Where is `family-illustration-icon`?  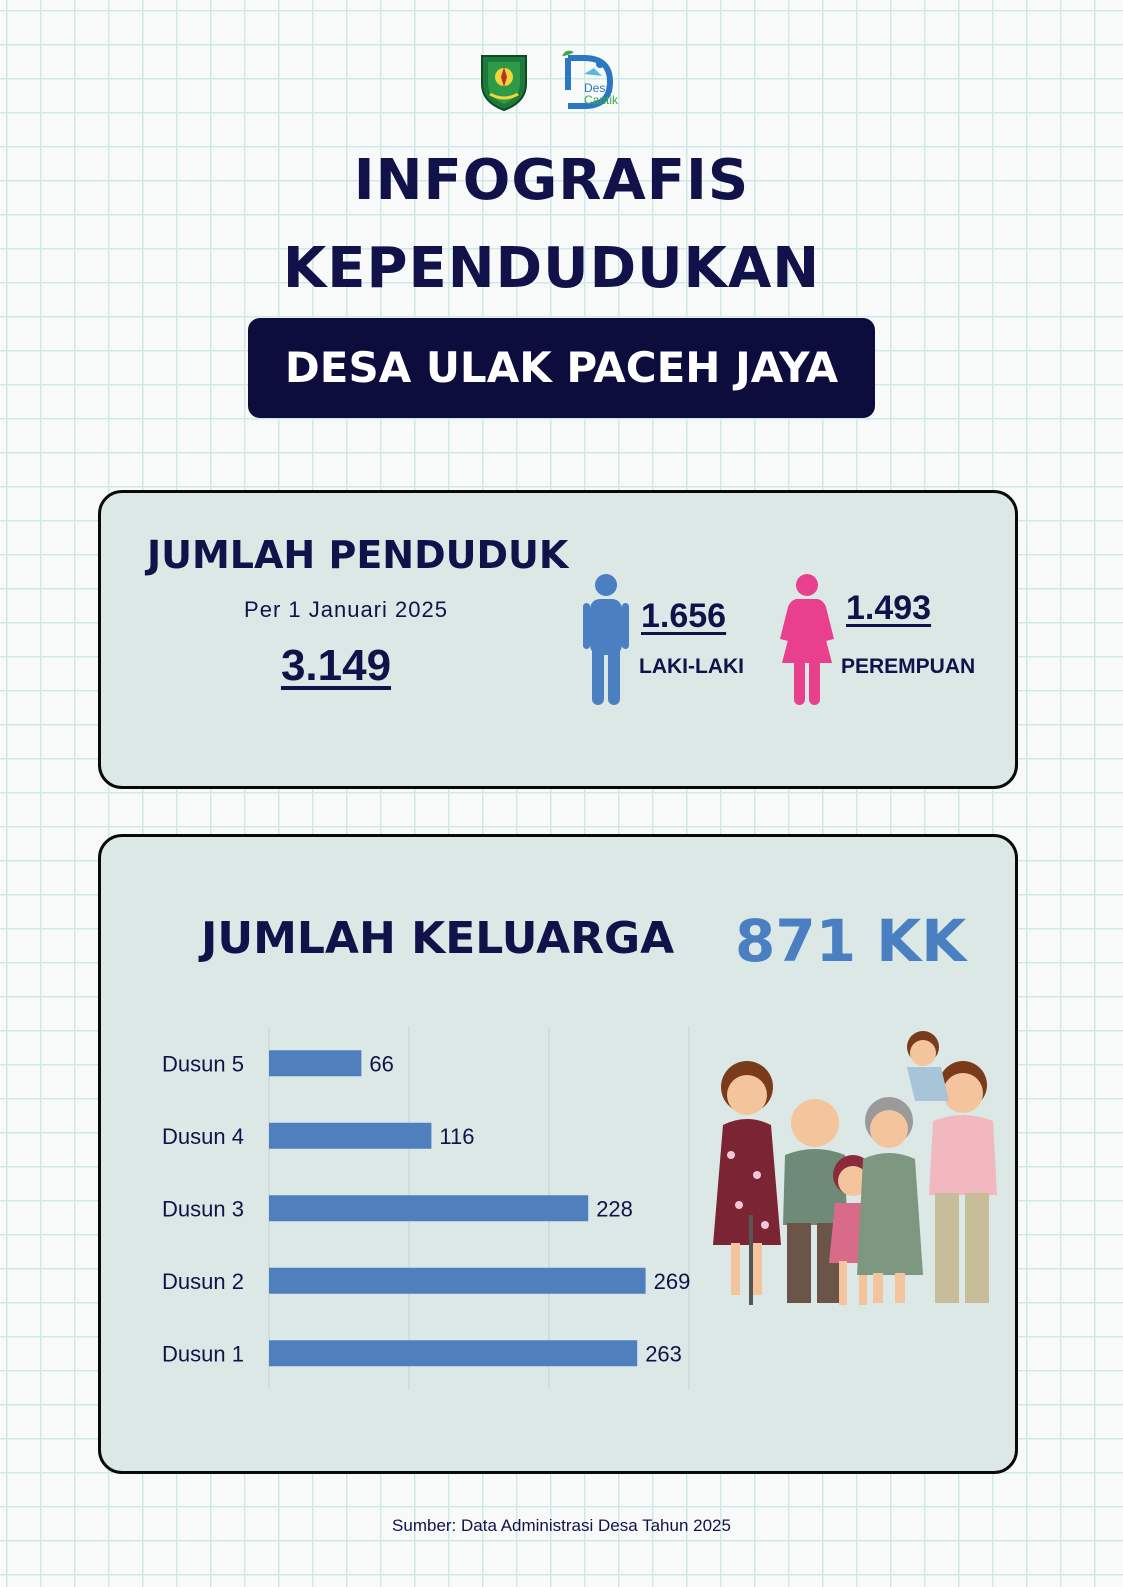
family-illustration-icon is located at coordinates (855, 1168).